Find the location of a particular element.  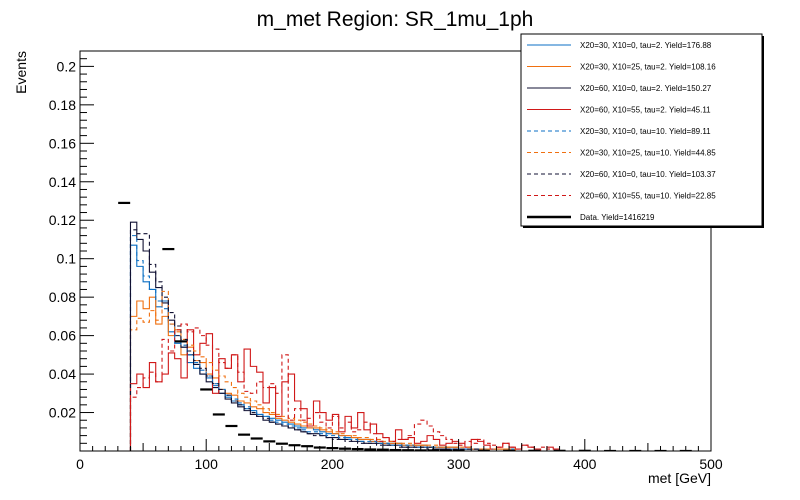

x-tick-label-400: 400 is located at coordinates (585, 464).